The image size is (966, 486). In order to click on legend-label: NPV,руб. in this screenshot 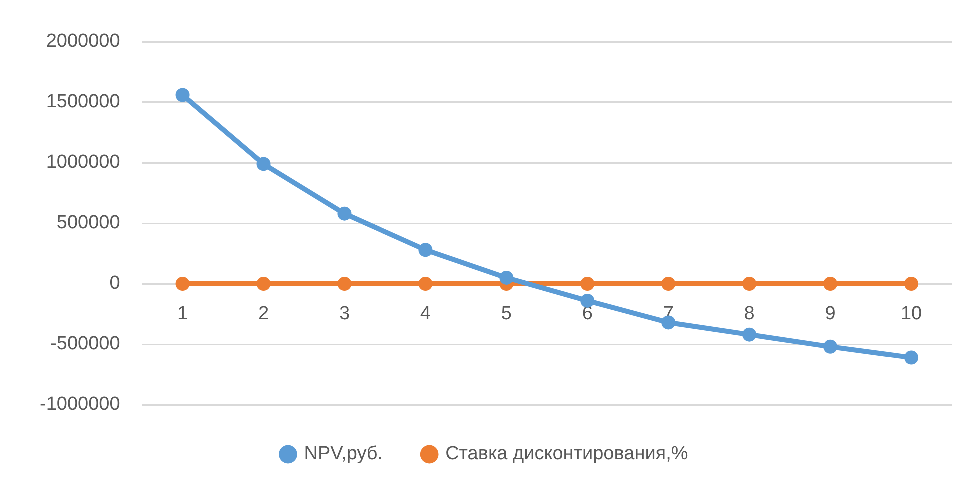, I will do `click(344, 454)`.